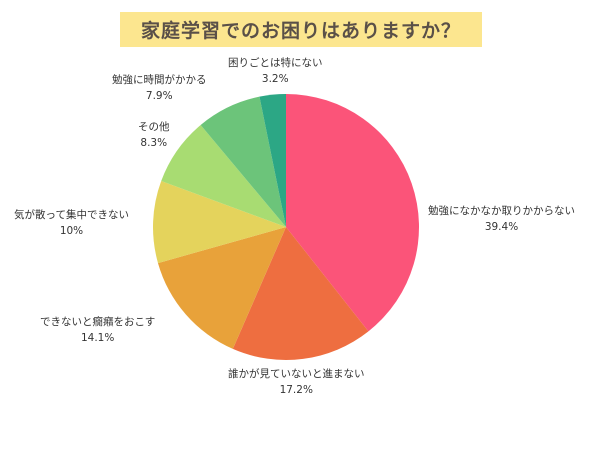  What do you see at coordinates (154, 135) in the screenshot?
I see `slice-label-4: その他 8.3%` at bounding box center [154, 135].